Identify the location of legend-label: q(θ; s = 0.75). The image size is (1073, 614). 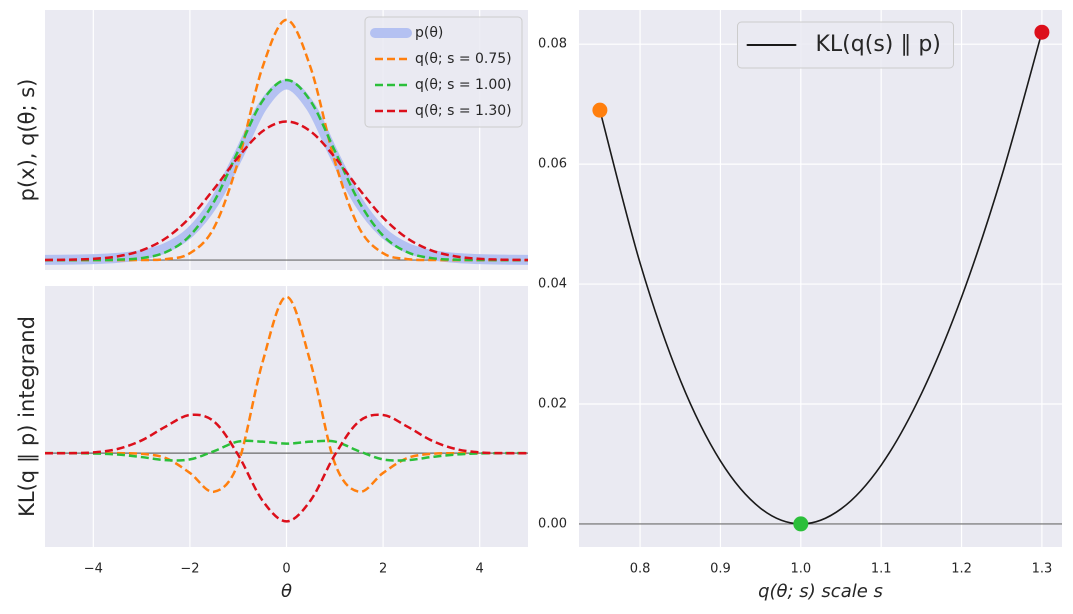
(463, 59).